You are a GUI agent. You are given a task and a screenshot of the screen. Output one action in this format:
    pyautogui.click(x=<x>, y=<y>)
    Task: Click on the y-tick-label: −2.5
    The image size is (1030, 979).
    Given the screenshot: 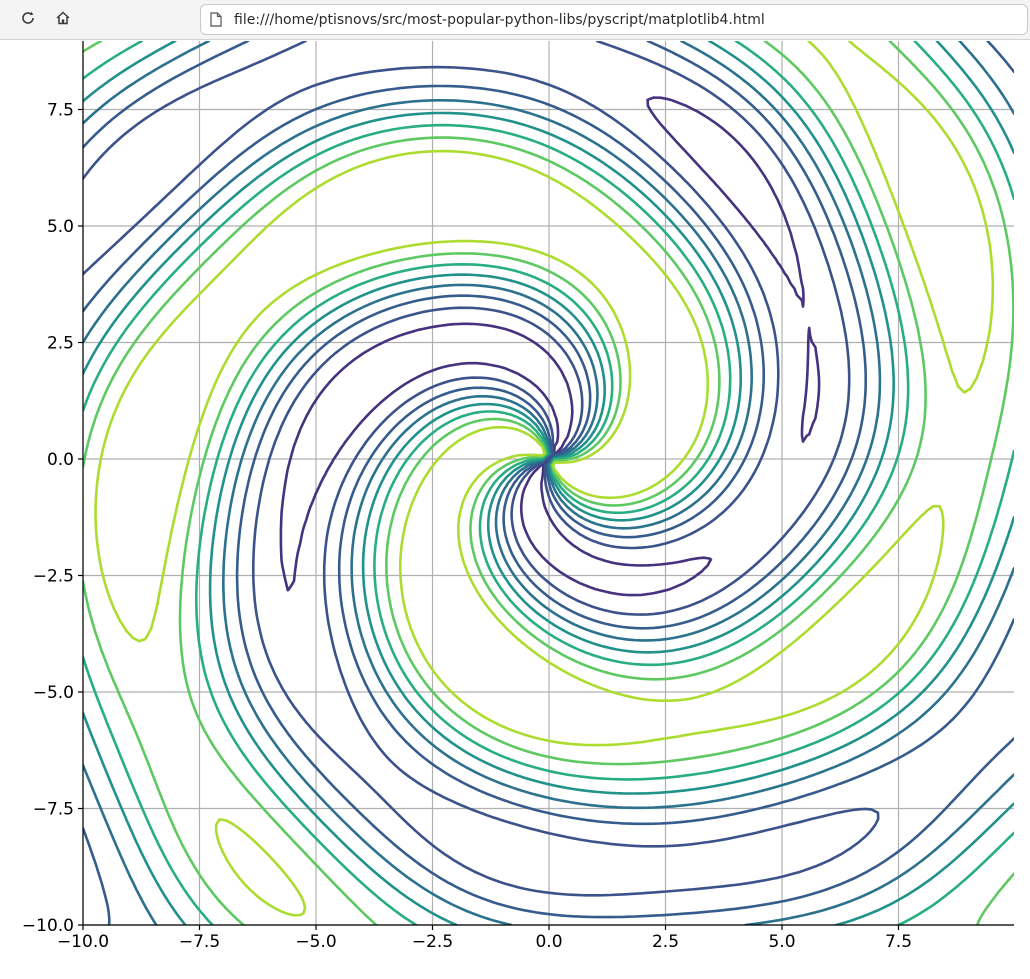 What is the action you would take?
    pyautogui.click(x=53, y=577)
    